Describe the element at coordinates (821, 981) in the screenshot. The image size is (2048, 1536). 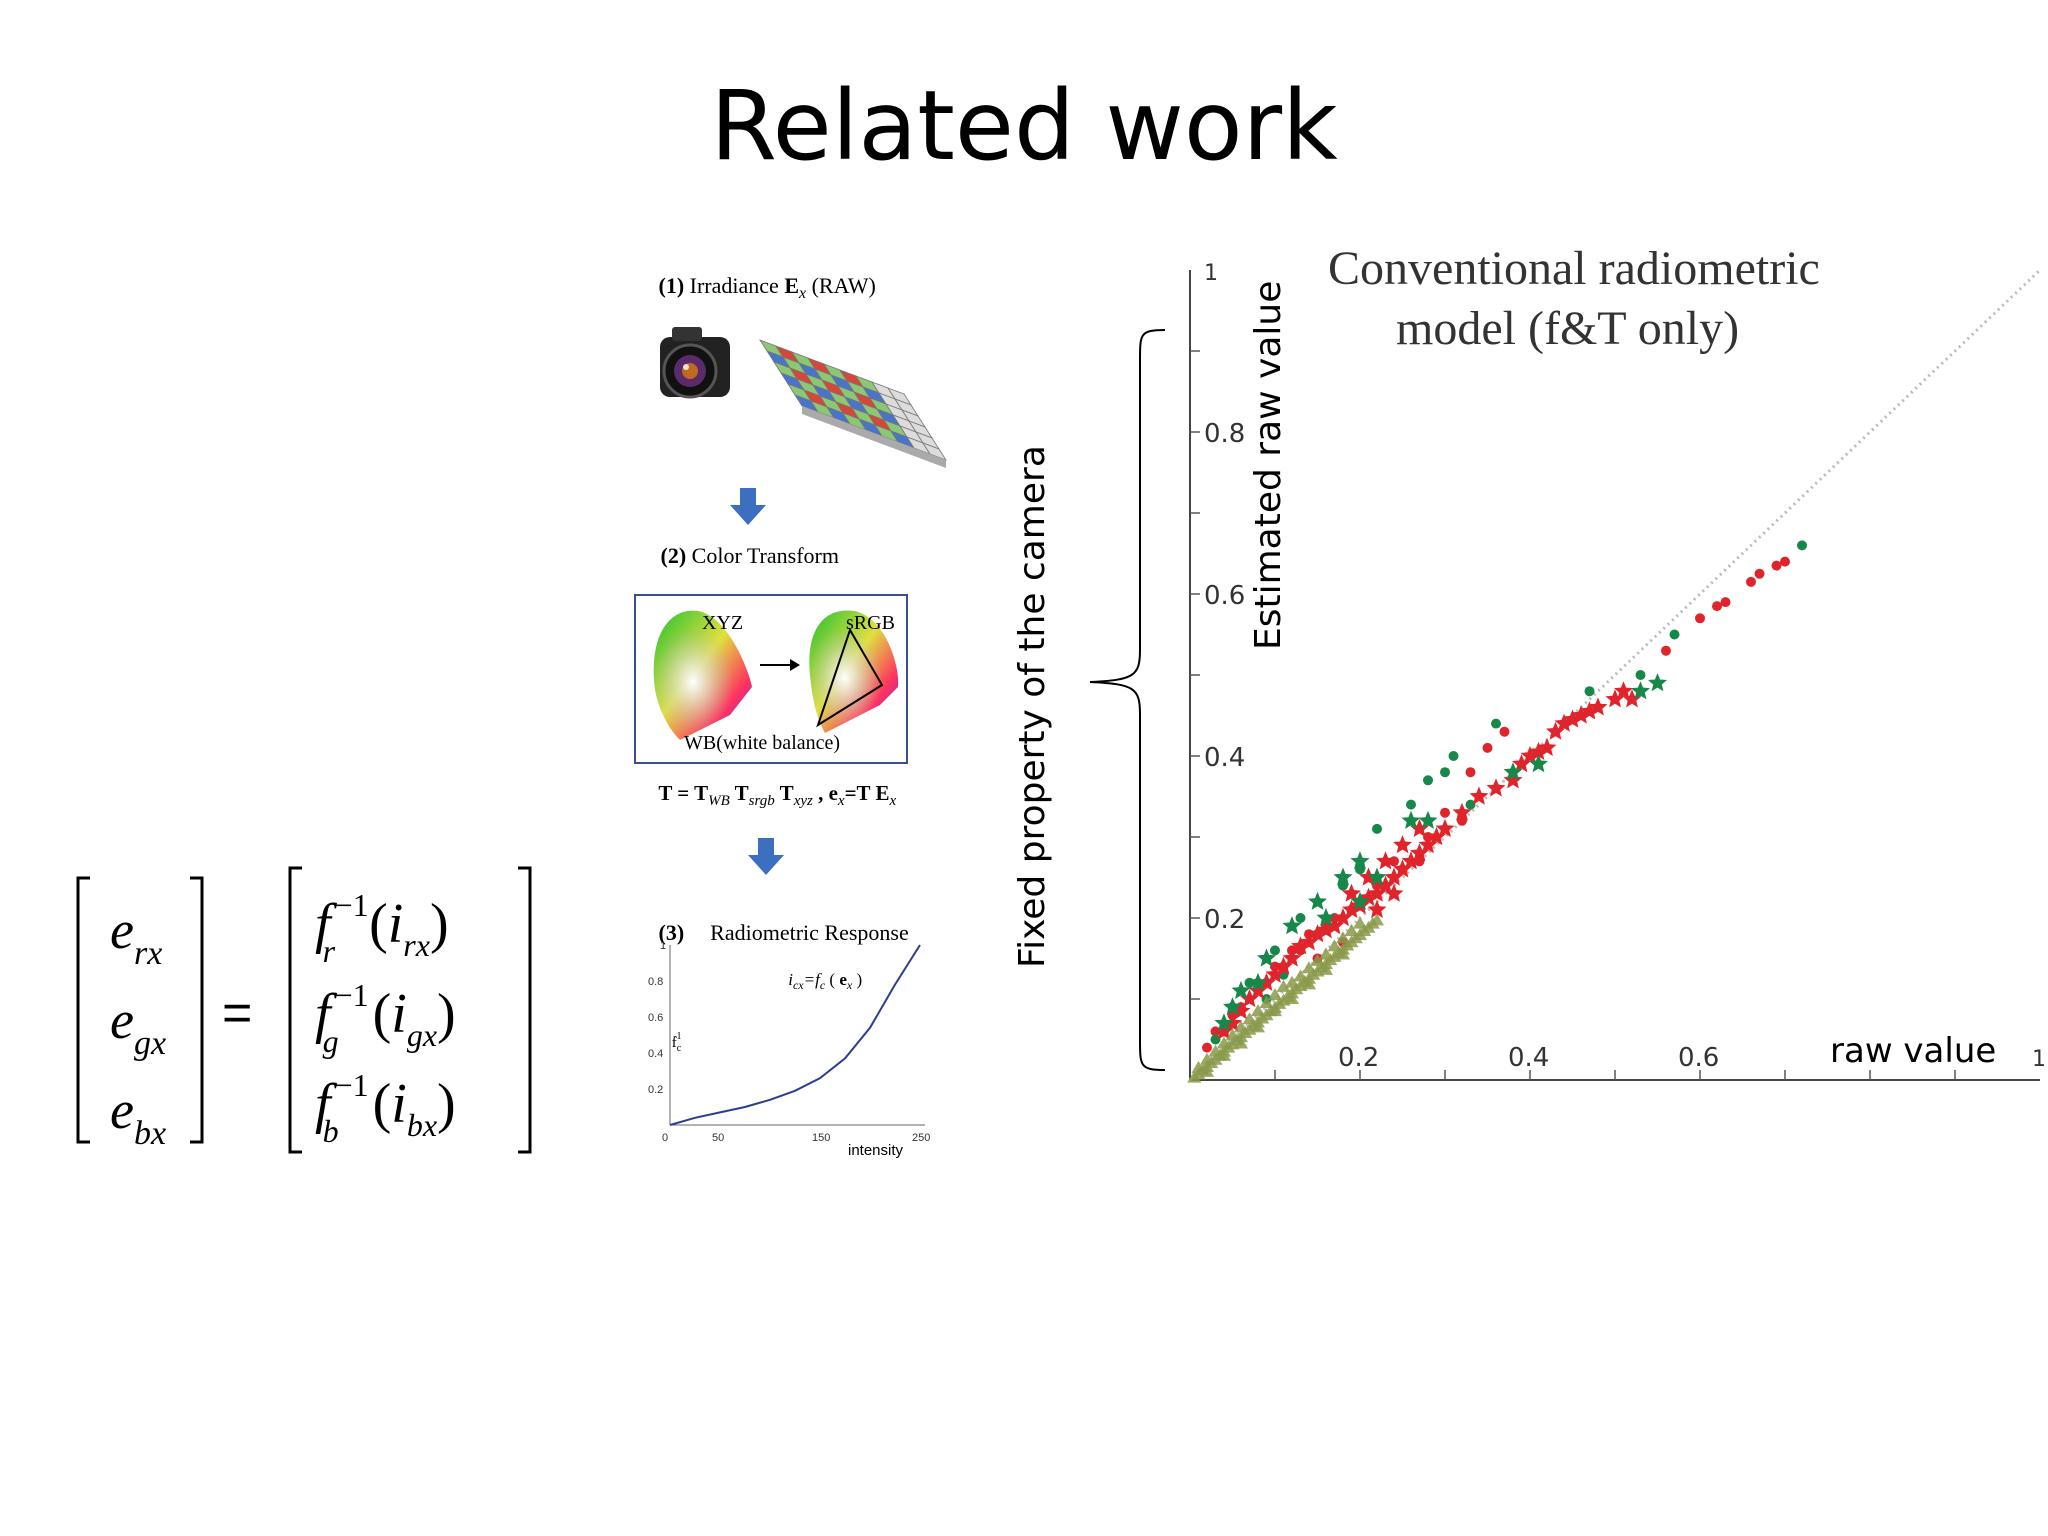
I see `response-equation: icx=fc ( ex )` at that location.